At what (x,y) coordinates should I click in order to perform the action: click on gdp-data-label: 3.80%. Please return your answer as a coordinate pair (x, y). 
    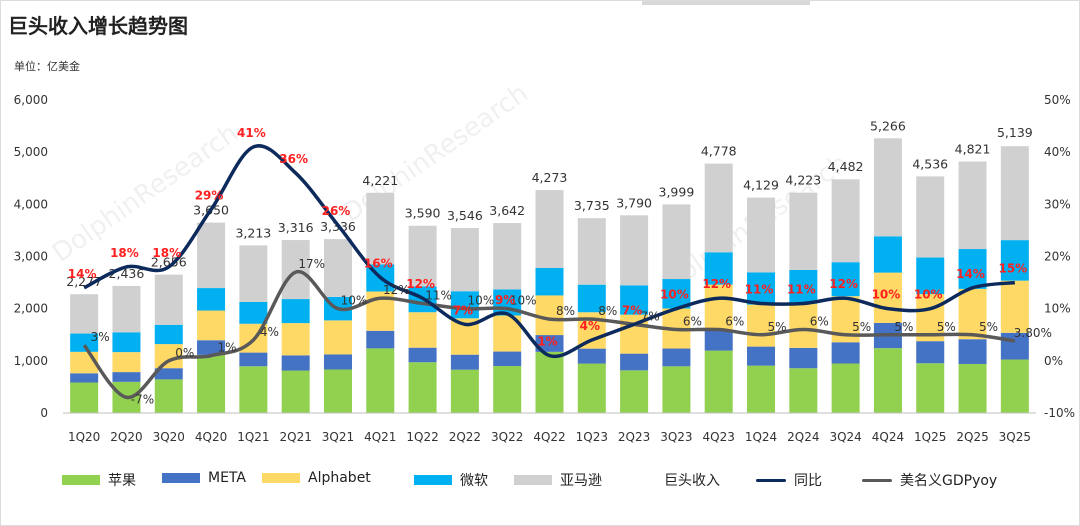
    Looking at the image, I should click on (1033, 333).